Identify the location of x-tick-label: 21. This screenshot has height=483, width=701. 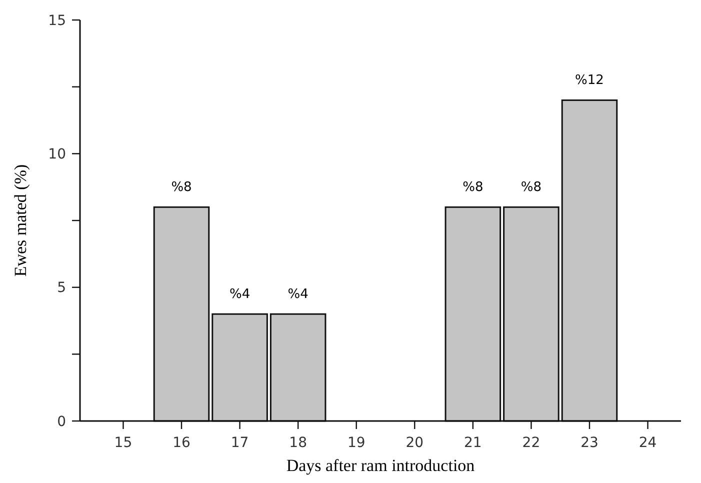
(473, 443).